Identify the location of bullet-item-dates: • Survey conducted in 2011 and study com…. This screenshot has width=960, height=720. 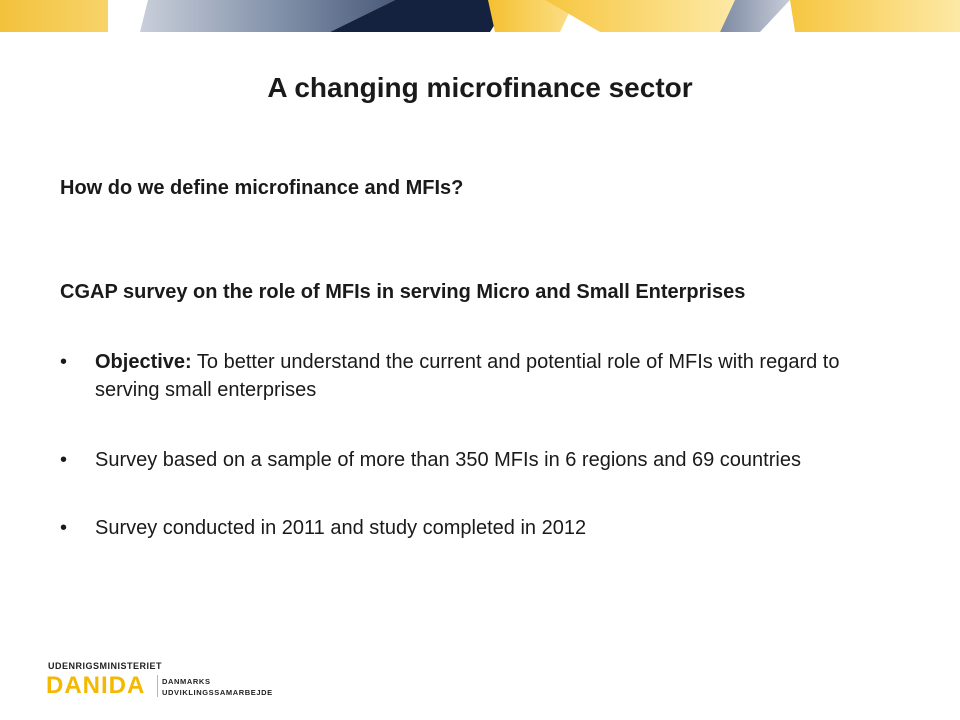
(480, 528).